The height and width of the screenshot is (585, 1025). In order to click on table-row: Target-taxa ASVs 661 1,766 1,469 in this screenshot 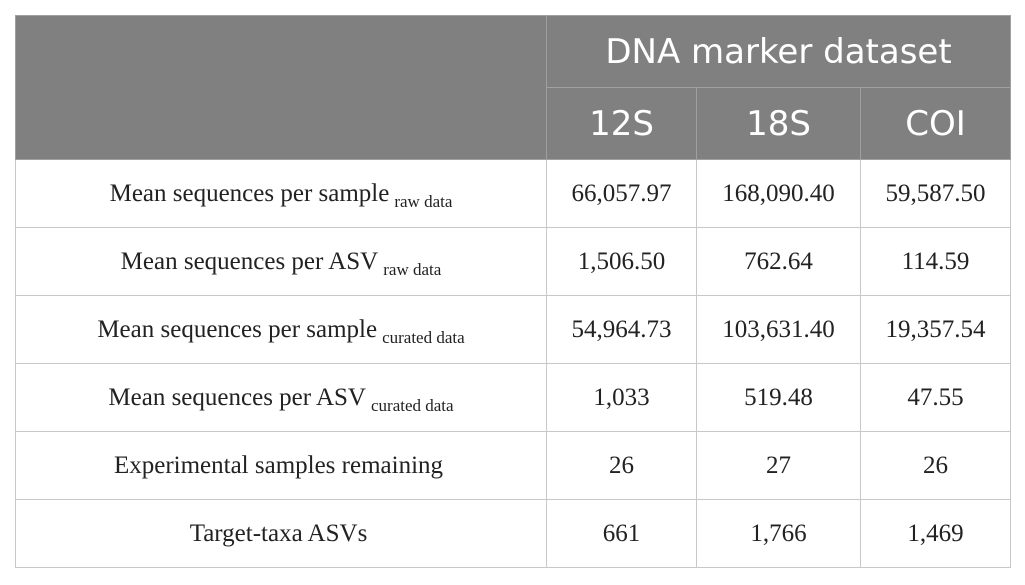, I will do `click(513, 533)`.